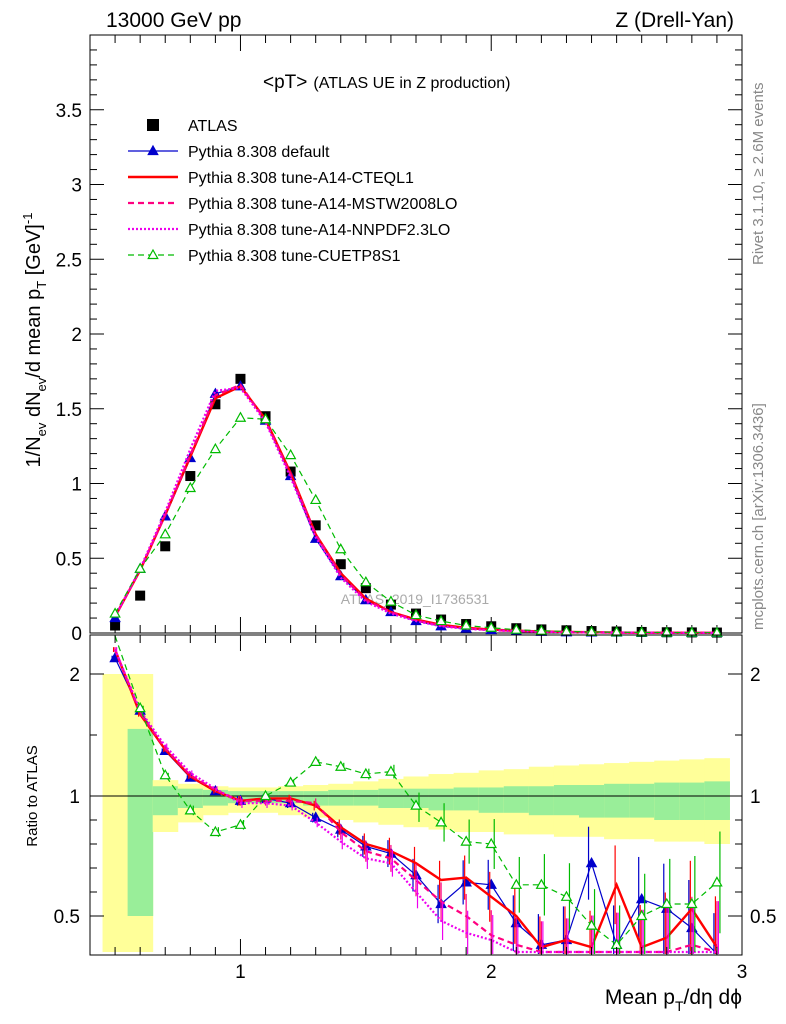 This screenshot has width=786, height=1024. Describe the element at coordinates (742, 972) in the screenshot. I see `x-tick-label: 3` at that location.